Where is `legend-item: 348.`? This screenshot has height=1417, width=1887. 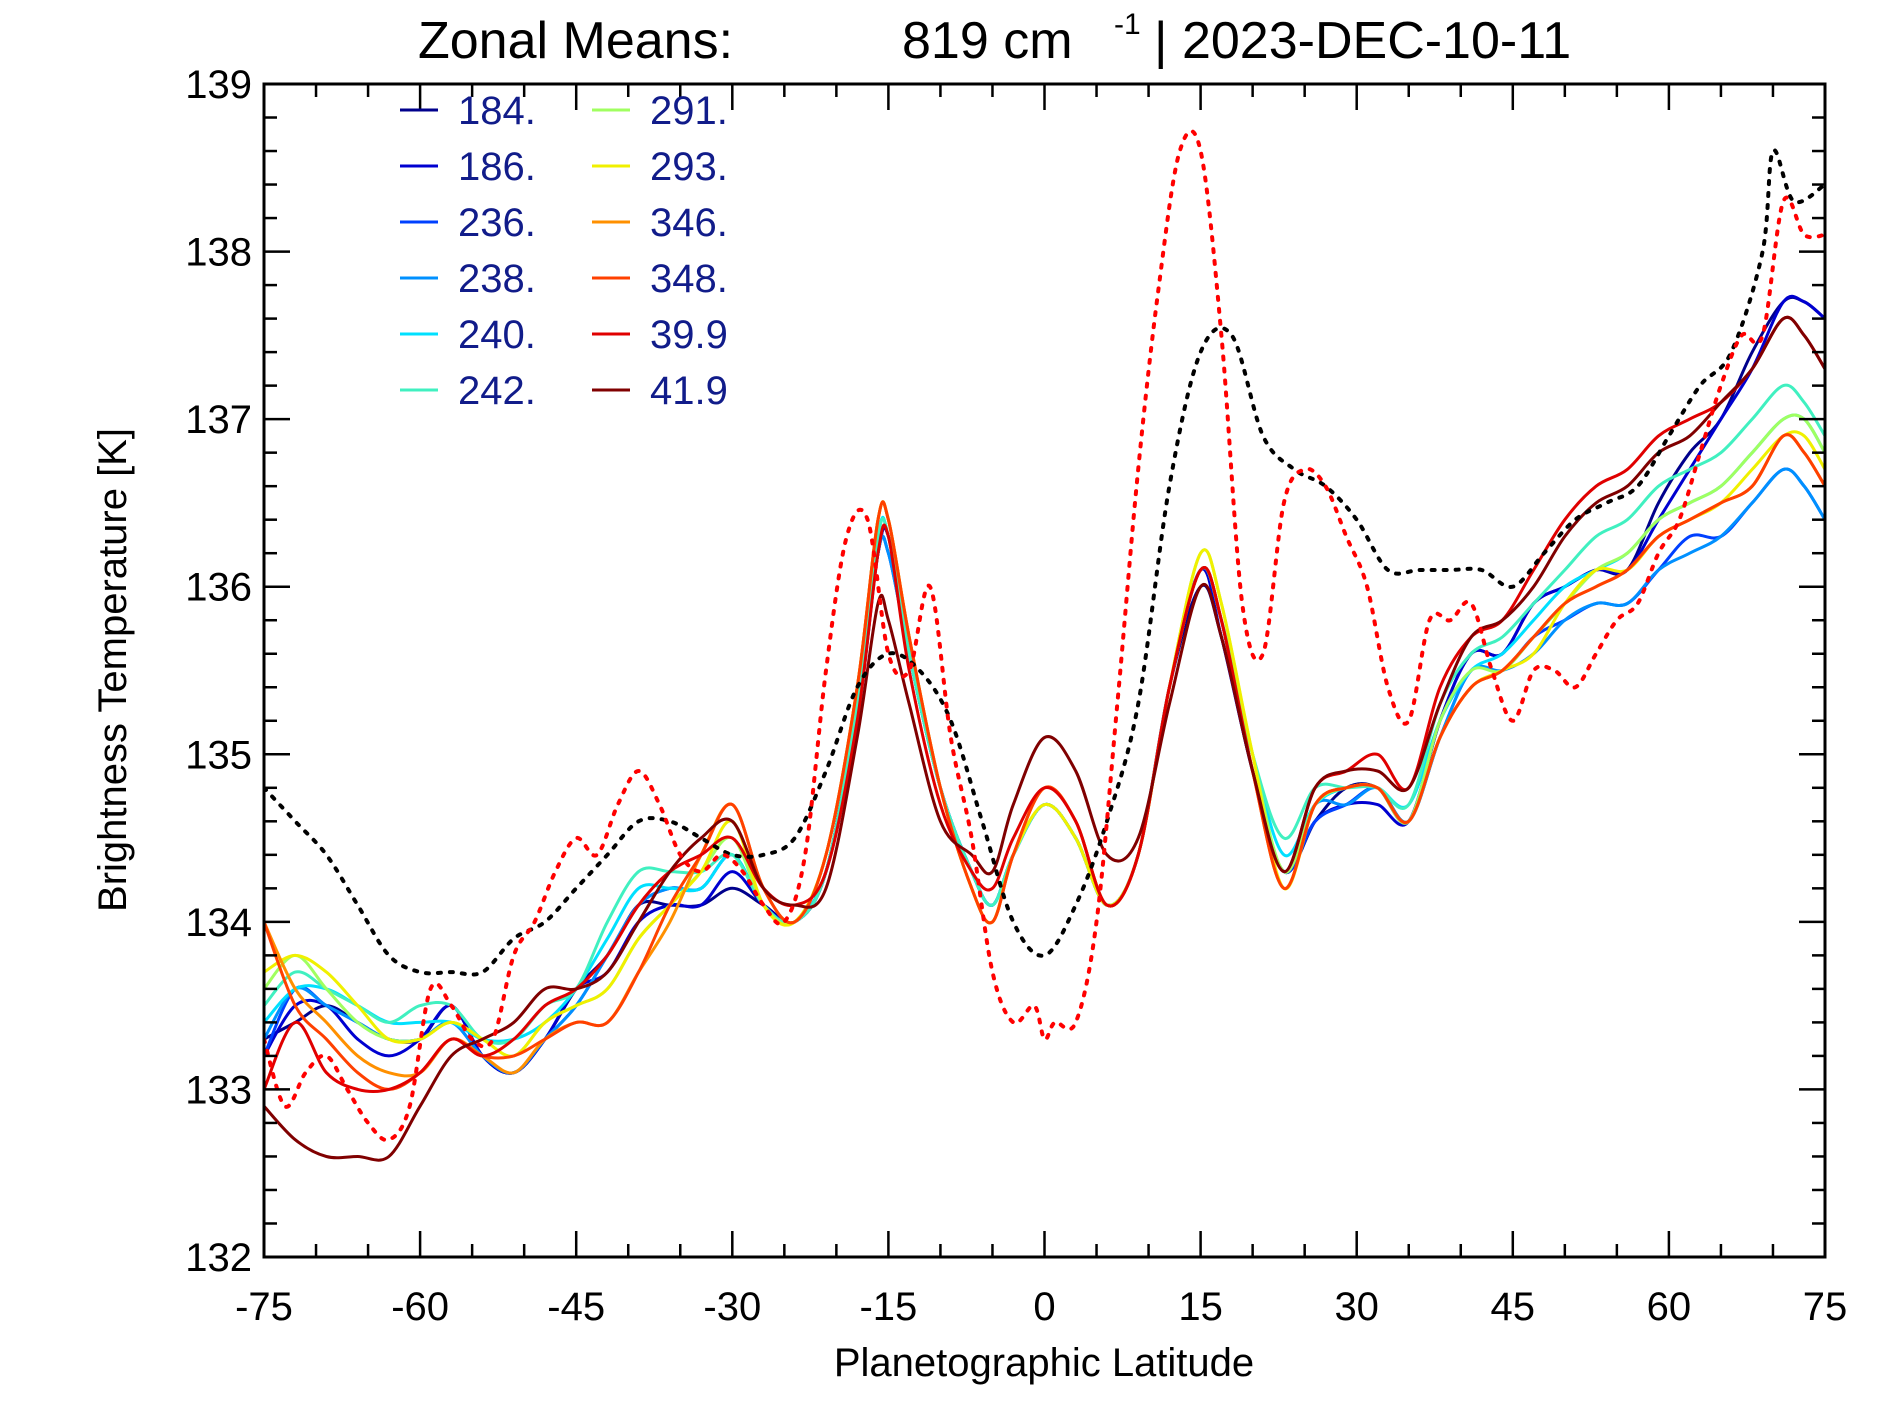
legend-item: 348. is located at coordinates (660, 279).